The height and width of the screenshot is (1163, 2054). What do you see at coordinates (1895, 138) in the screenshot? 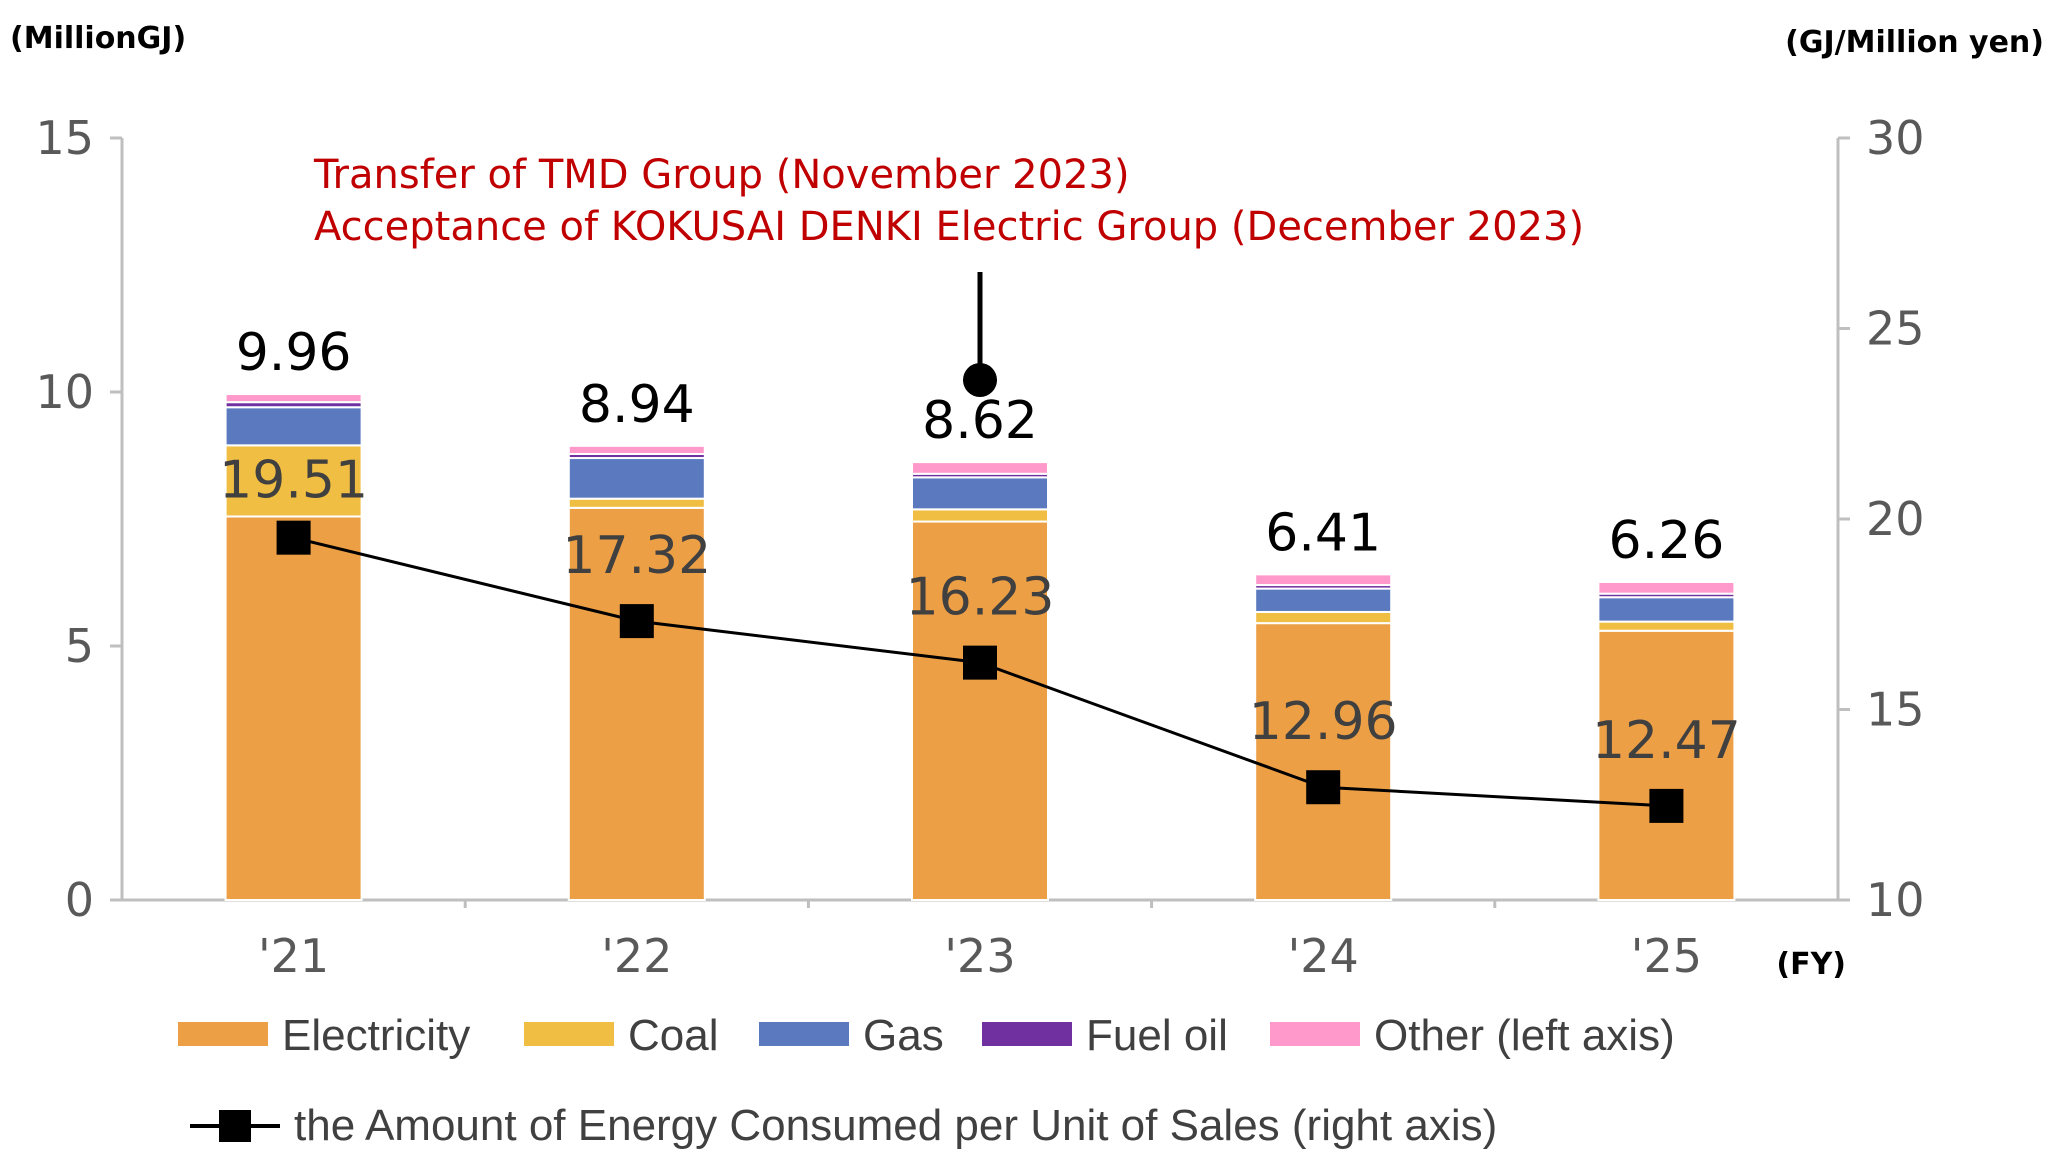
I see `right-axis-tick-label: 30` at bounding box center [1895, 138].